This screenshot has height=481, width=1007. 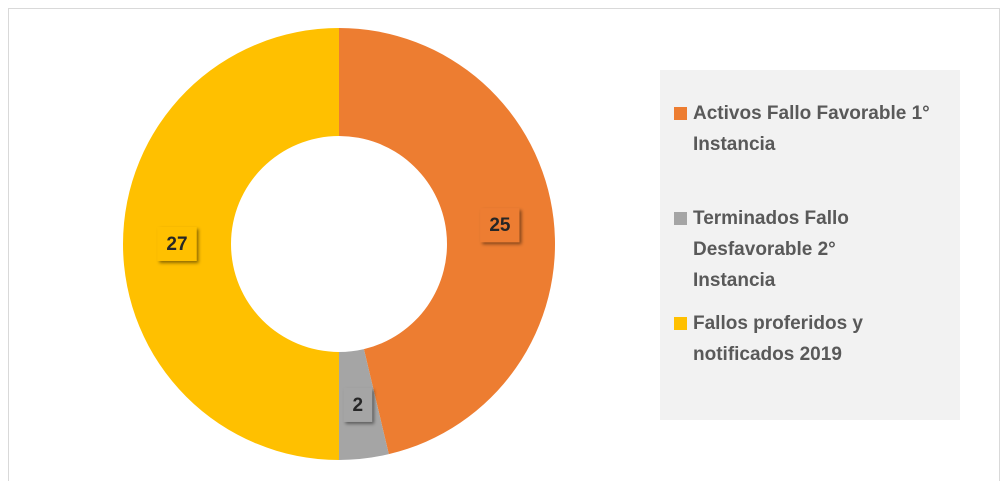 I want to click on data-label-text: 27, so click(x=176, y=244).